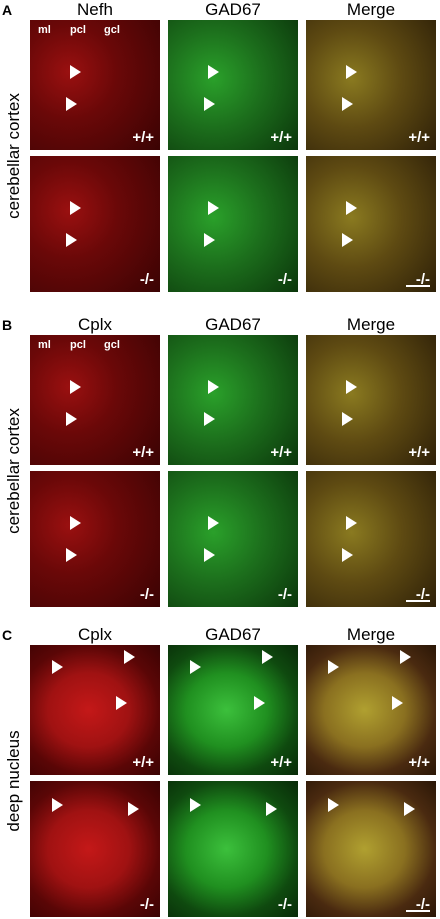 Image resolution: width=440 pixels, height=919 pixels. Describe the element at coordinates (13, 781) in the screenshot. I see `side-label: deep nucleus` at that location.